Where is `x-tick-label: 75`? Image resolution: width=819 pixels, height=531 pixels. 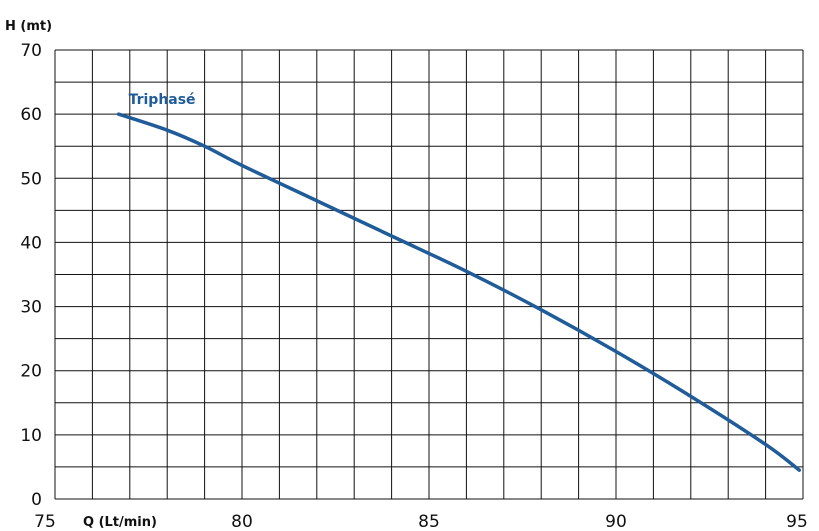
x-tick-label: 75 is located at coordinates (45, 521).